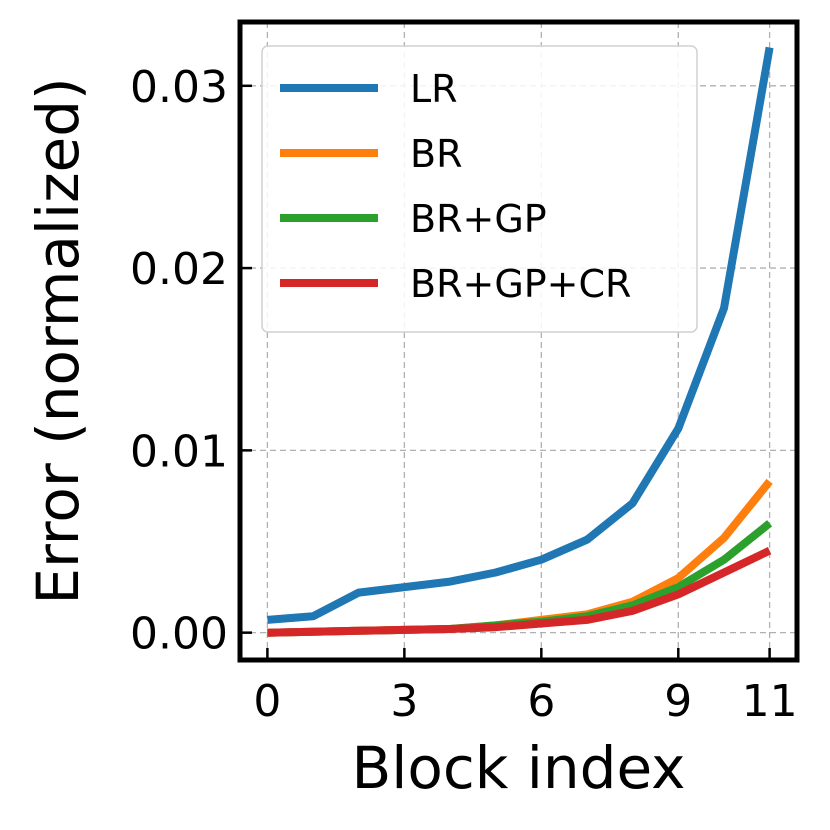 Image resolution: width=830 pixels, height=830 pixels. What do you see at coordinates (434, 89) in the screenshot?
I see `legend-label: LR` at bounding box center [434, 89].